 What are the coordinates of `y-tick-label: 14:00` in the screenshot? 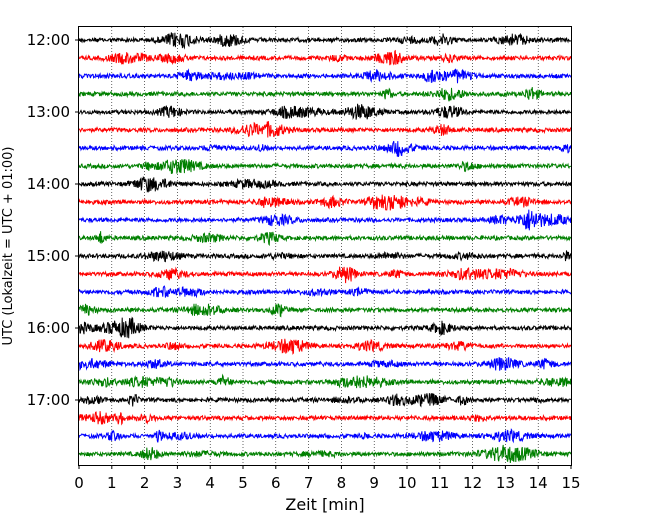 It's located at (48, 184).